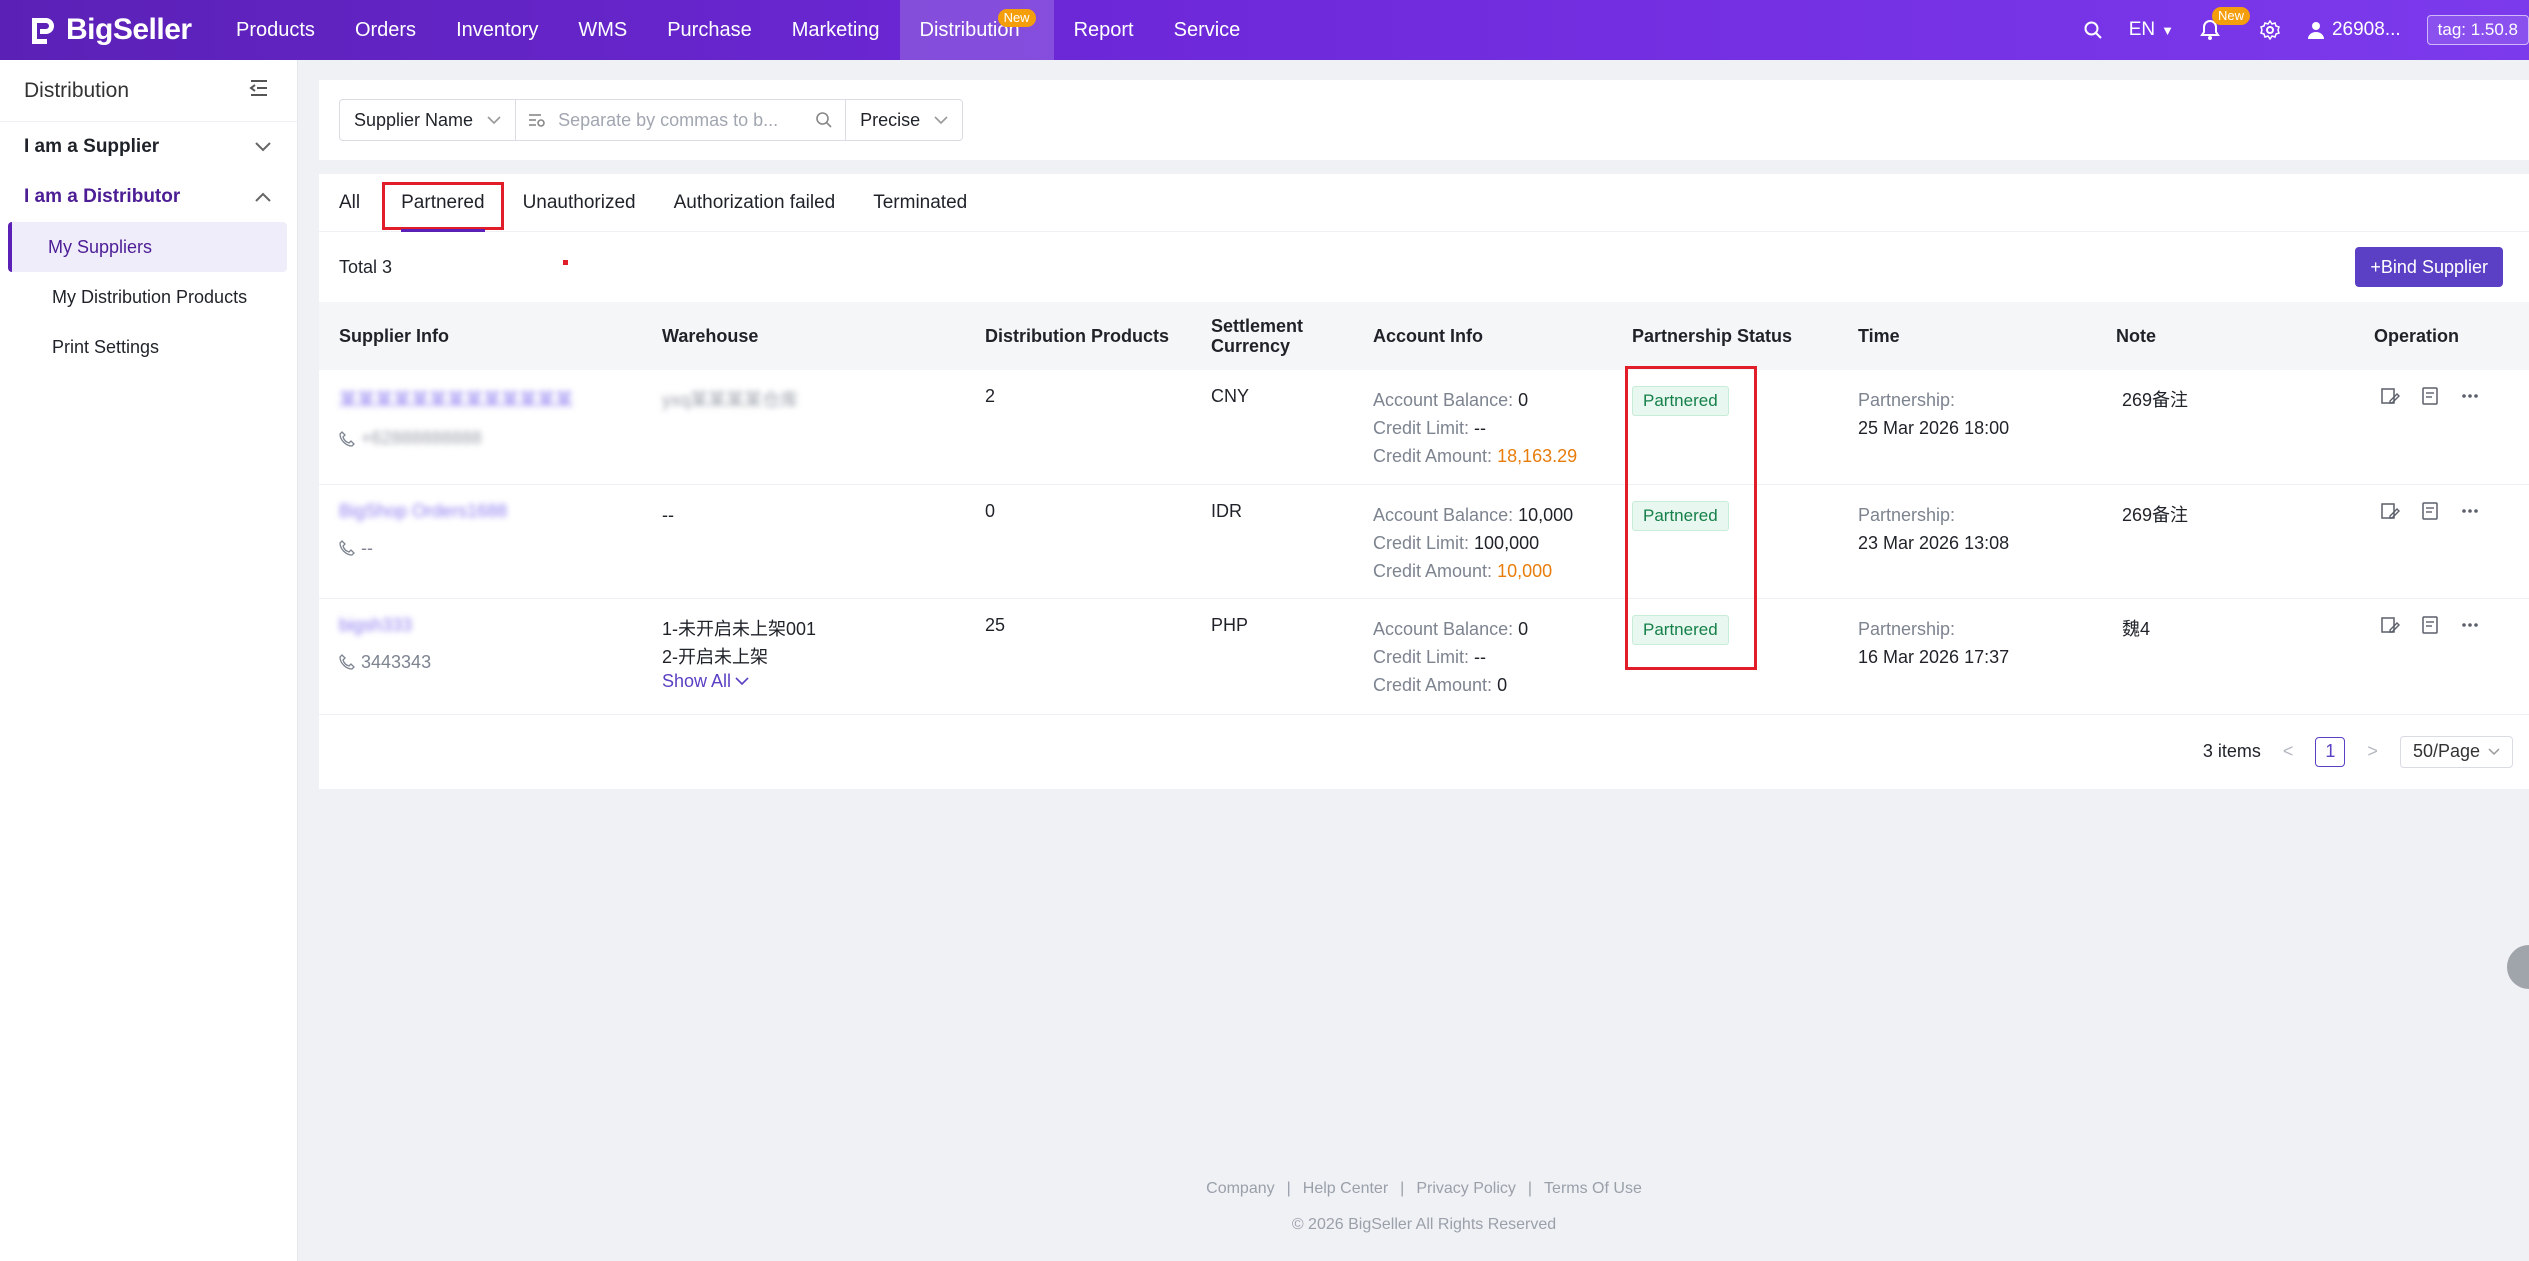 This screenshot has width=2529, height=1261. Describe the element at coordinates (1480, 656) in the screenshot. I see `credit-limit: --` at that location.